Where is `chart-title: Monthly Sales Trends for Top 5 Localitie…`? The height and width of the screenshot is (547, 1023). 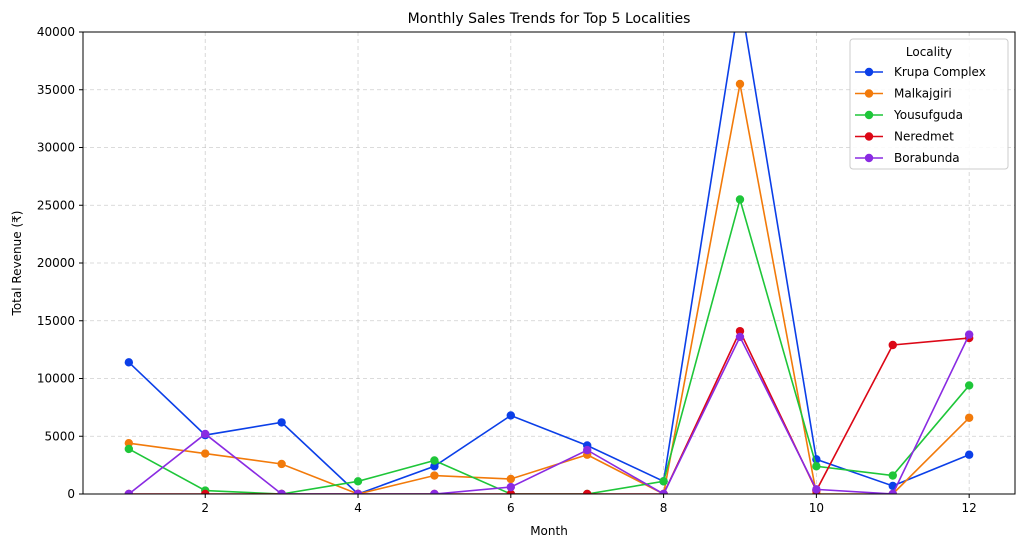 chart-title: Monthly Sales Trends for Top 5 Localitie… is located at coordinates (549, 19).